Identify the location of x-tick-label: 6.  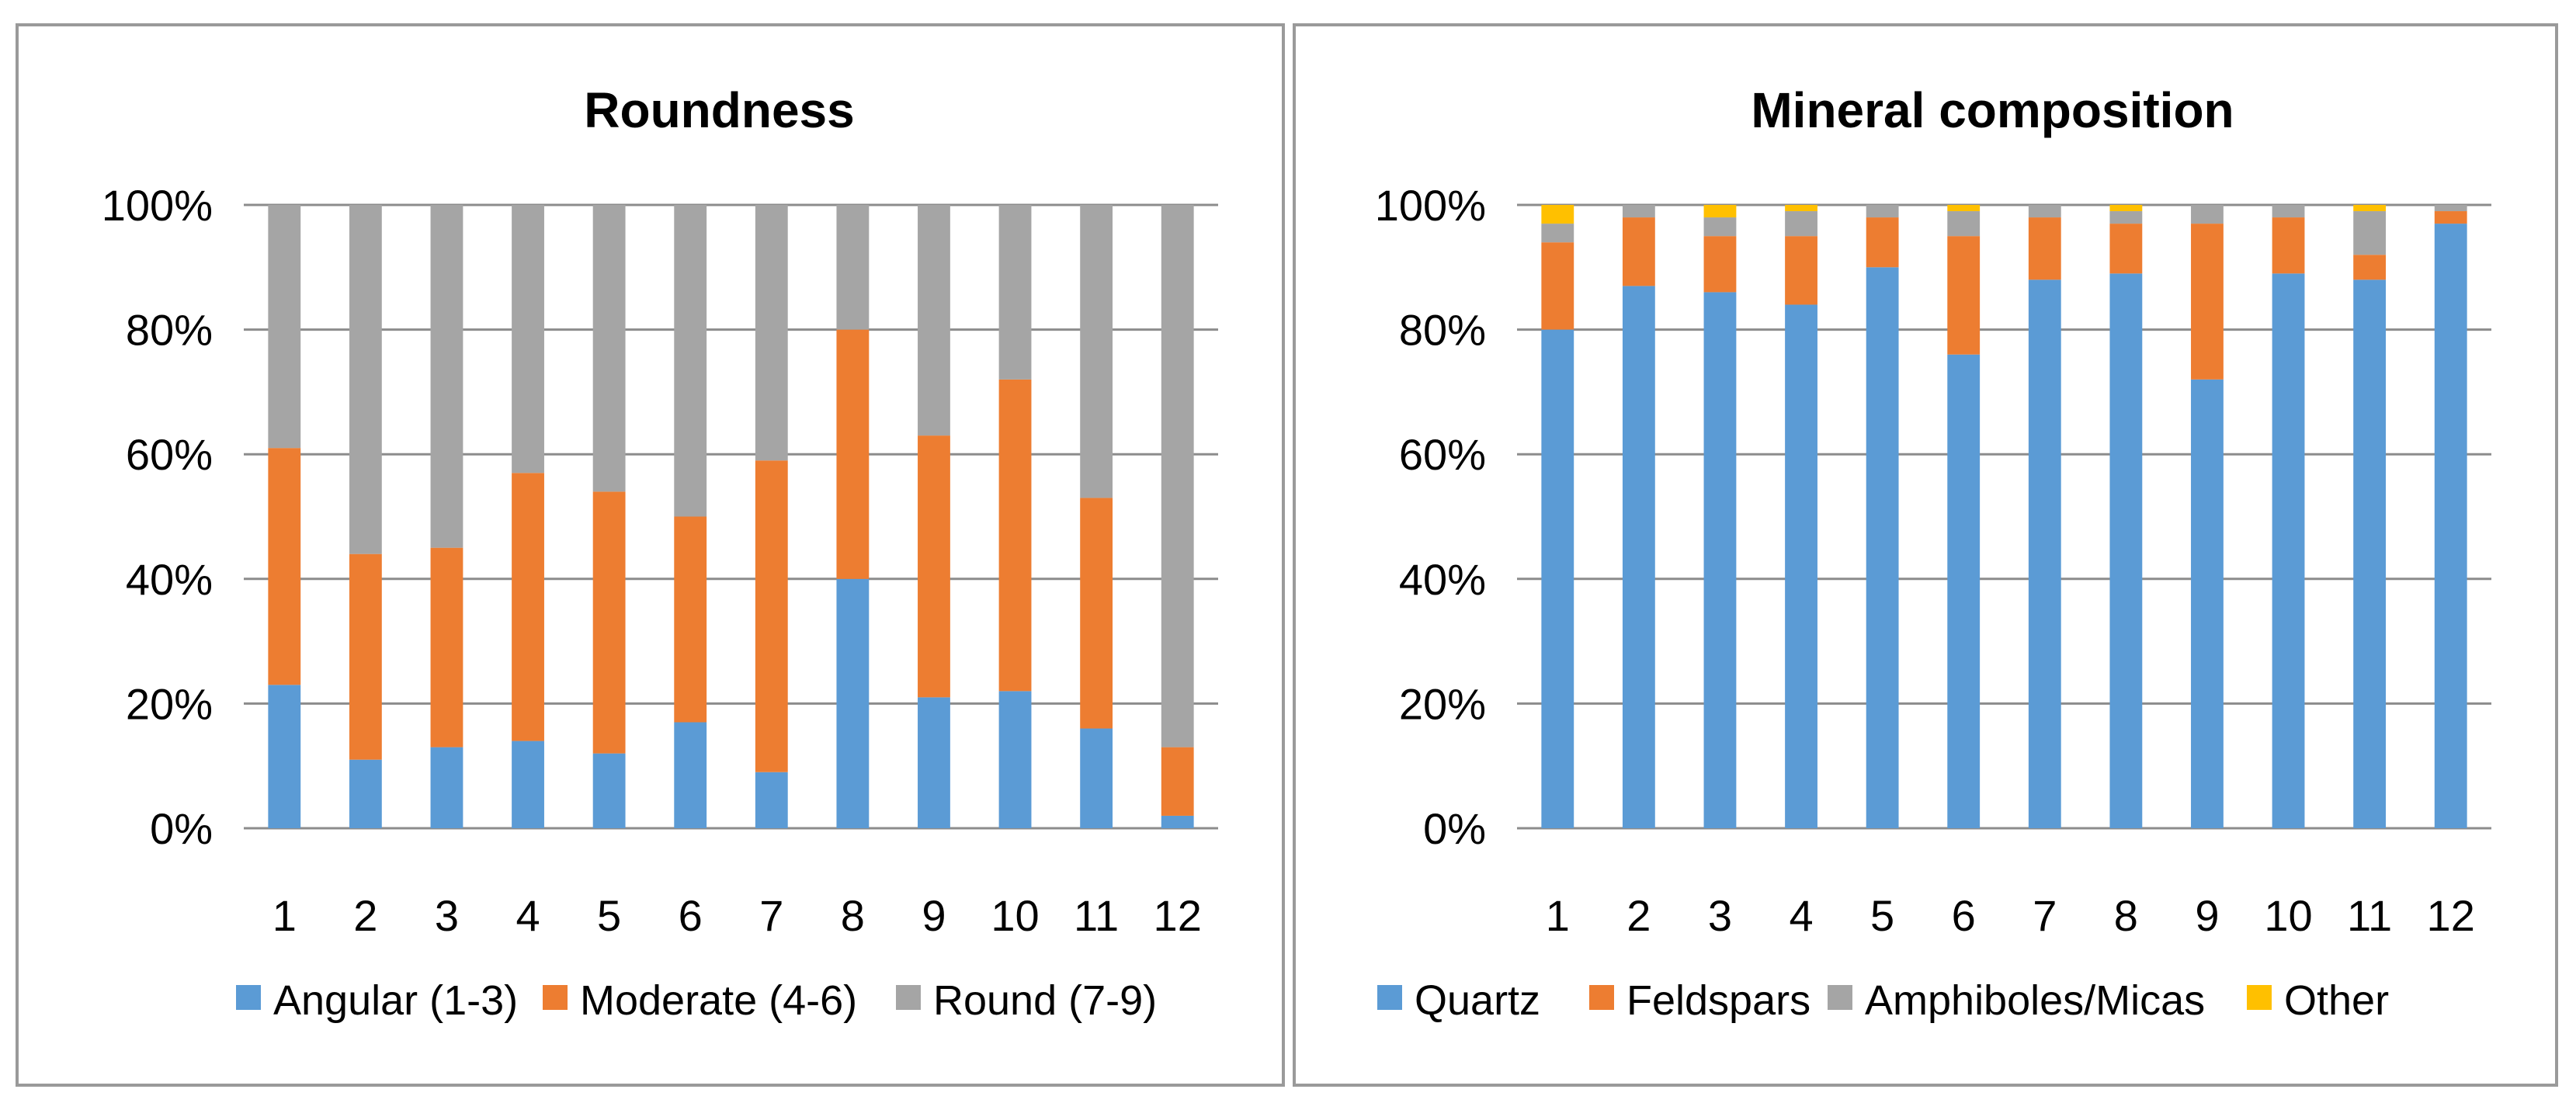
(1964, 915).